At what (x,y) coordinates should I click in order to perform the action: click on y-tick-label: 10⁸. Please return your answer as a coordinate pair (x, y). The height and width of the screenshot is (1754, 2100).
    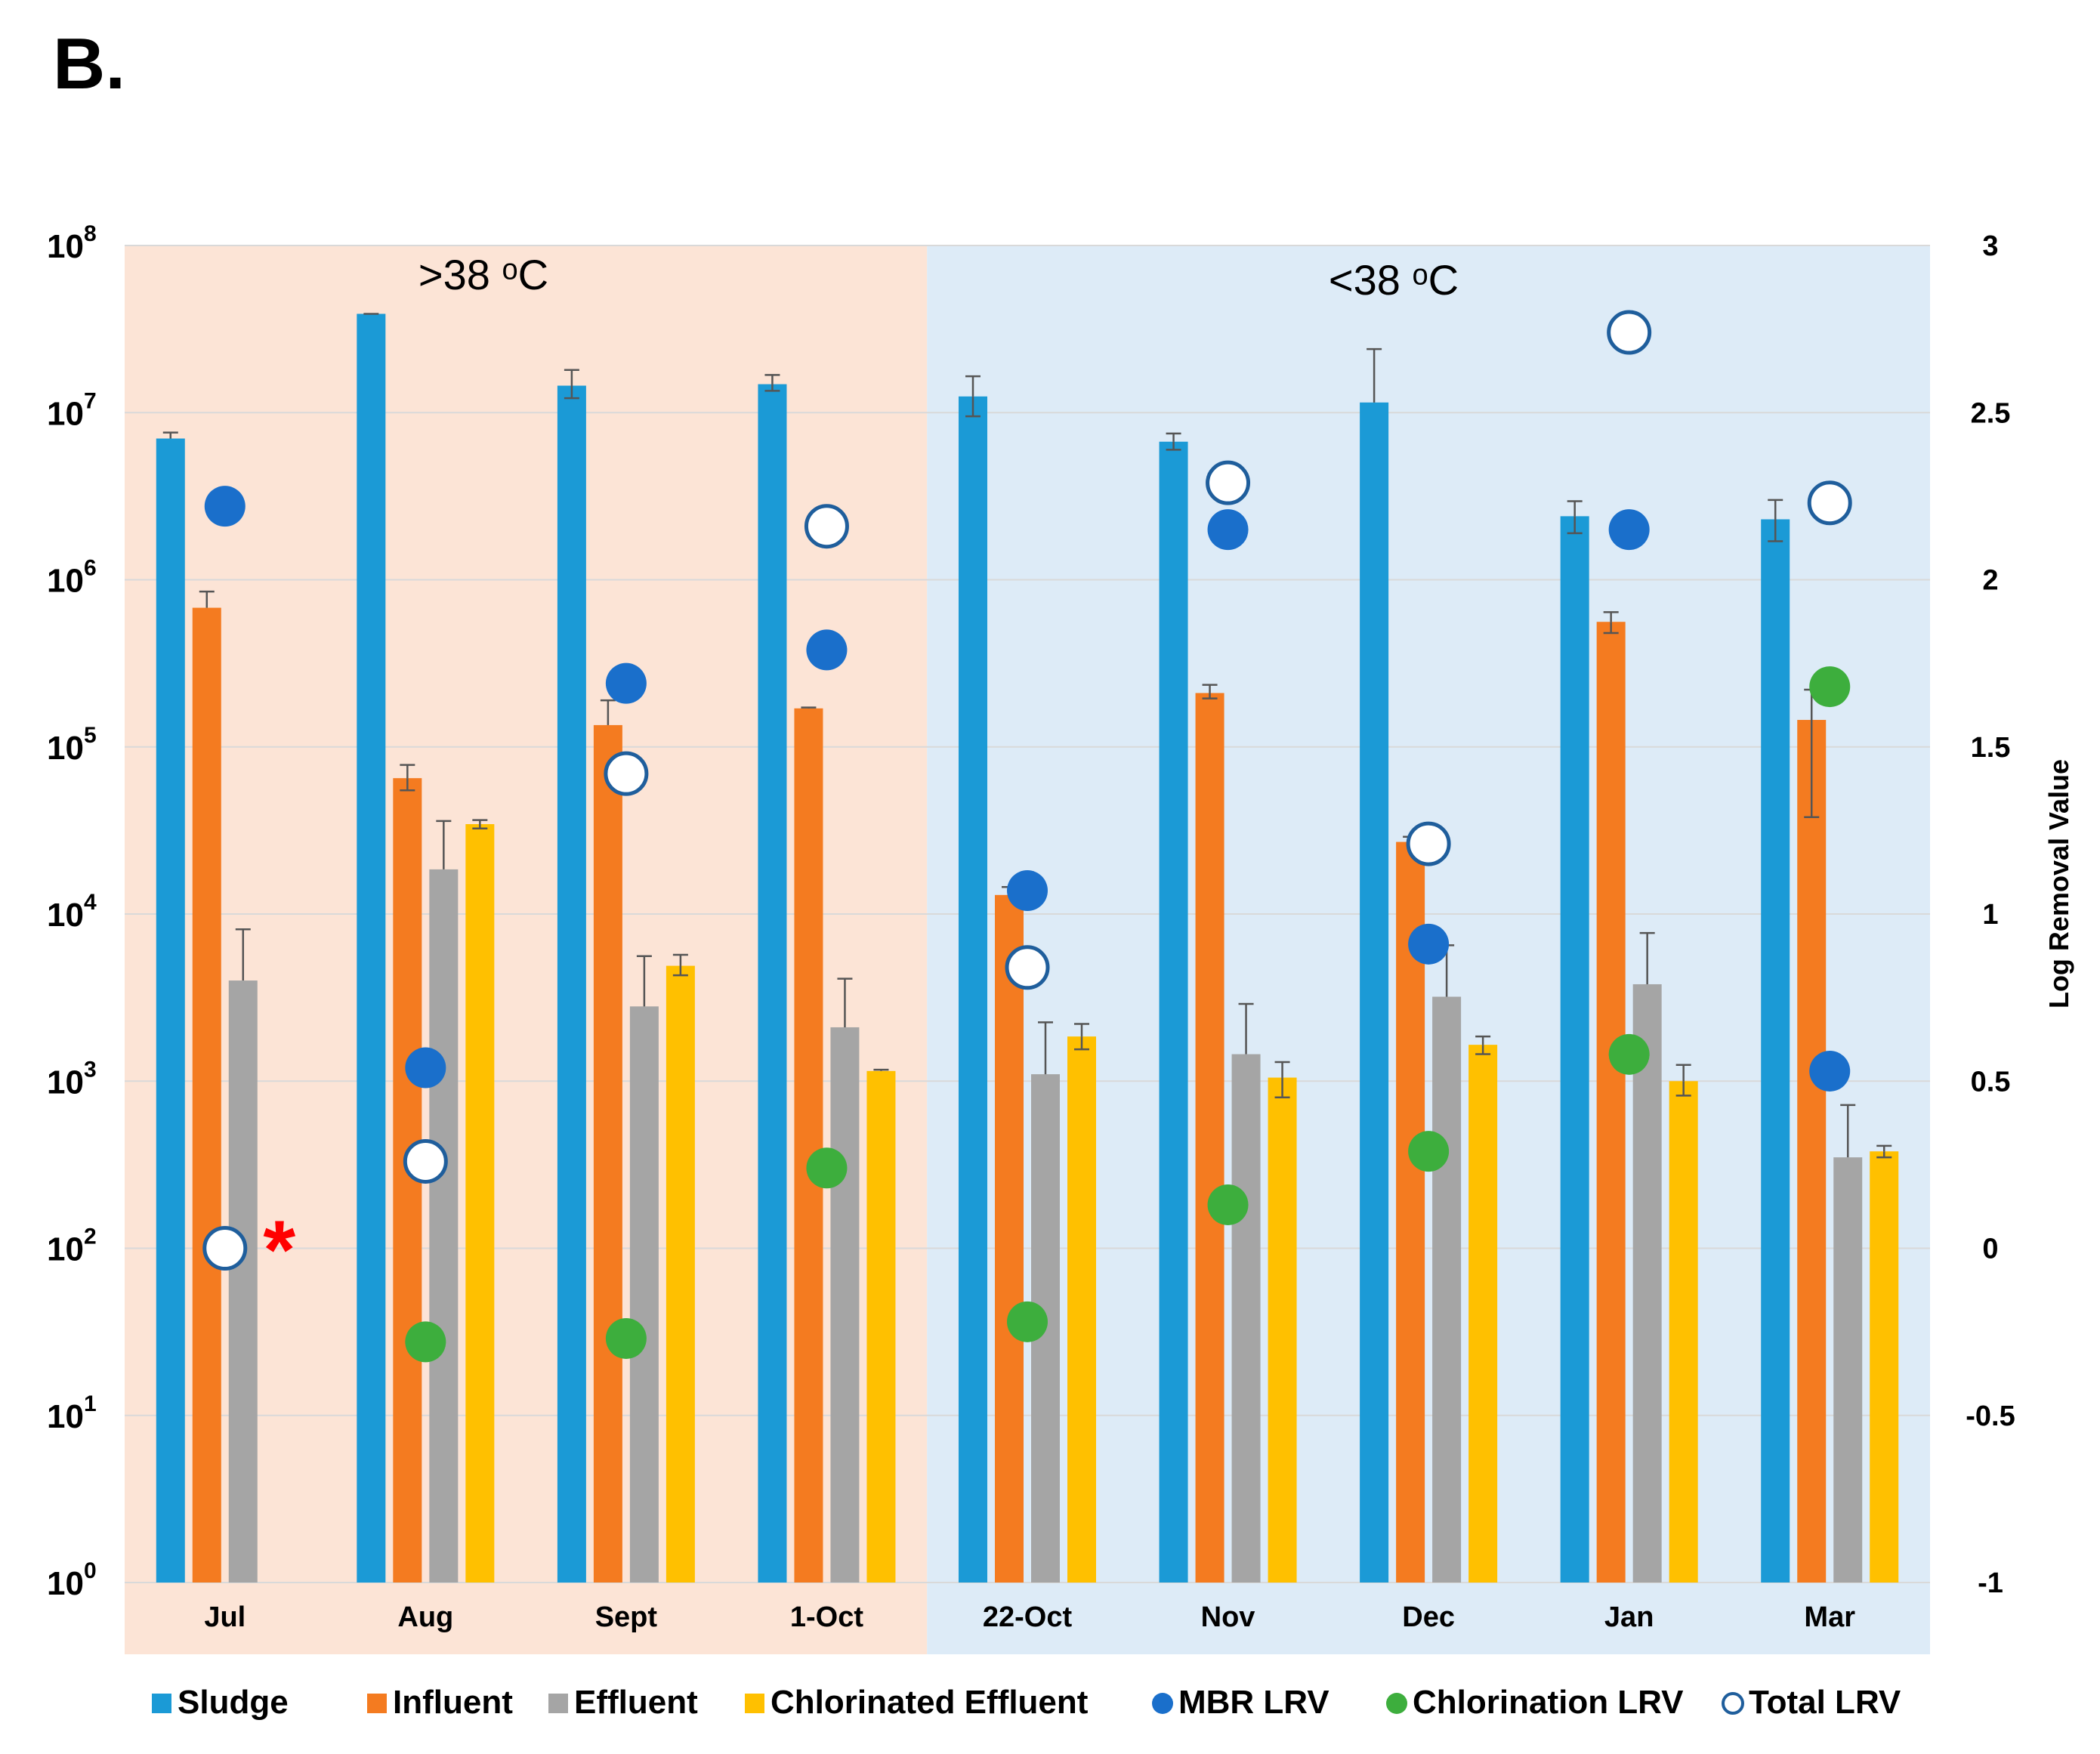
    Looking at the image, I should click on (72, 243).